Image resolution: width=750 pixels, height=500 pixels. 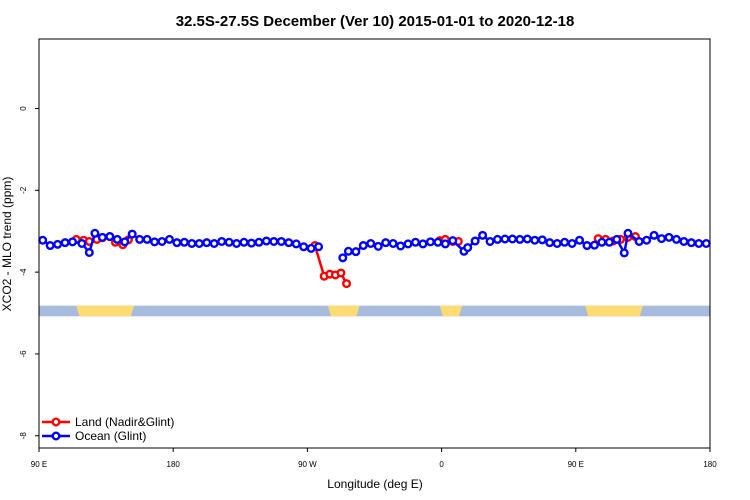 What do you see at coordinates (110, 436) in the screenshot?
I see `legend-label-1: Ocean (Glint)` at bounding box center [110, 436].